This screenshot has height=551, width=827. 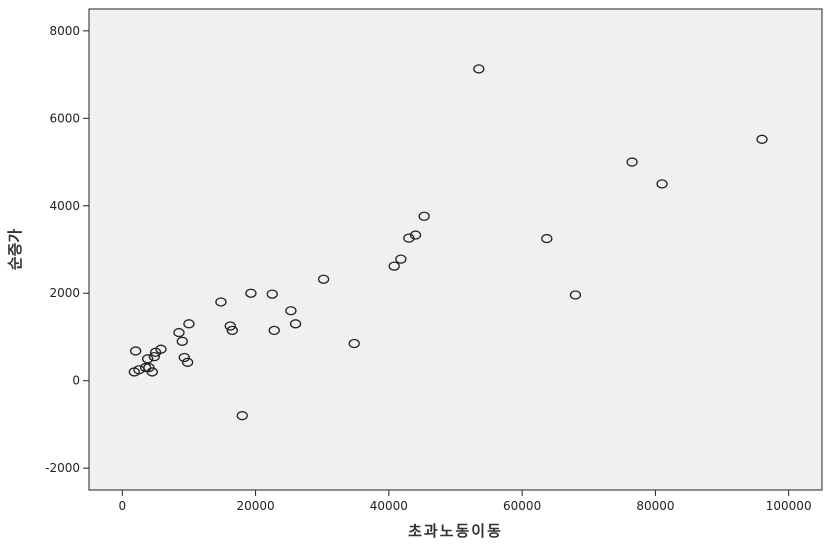 I want to click on y-tick-label: 2000, so click(x=64, y=293).